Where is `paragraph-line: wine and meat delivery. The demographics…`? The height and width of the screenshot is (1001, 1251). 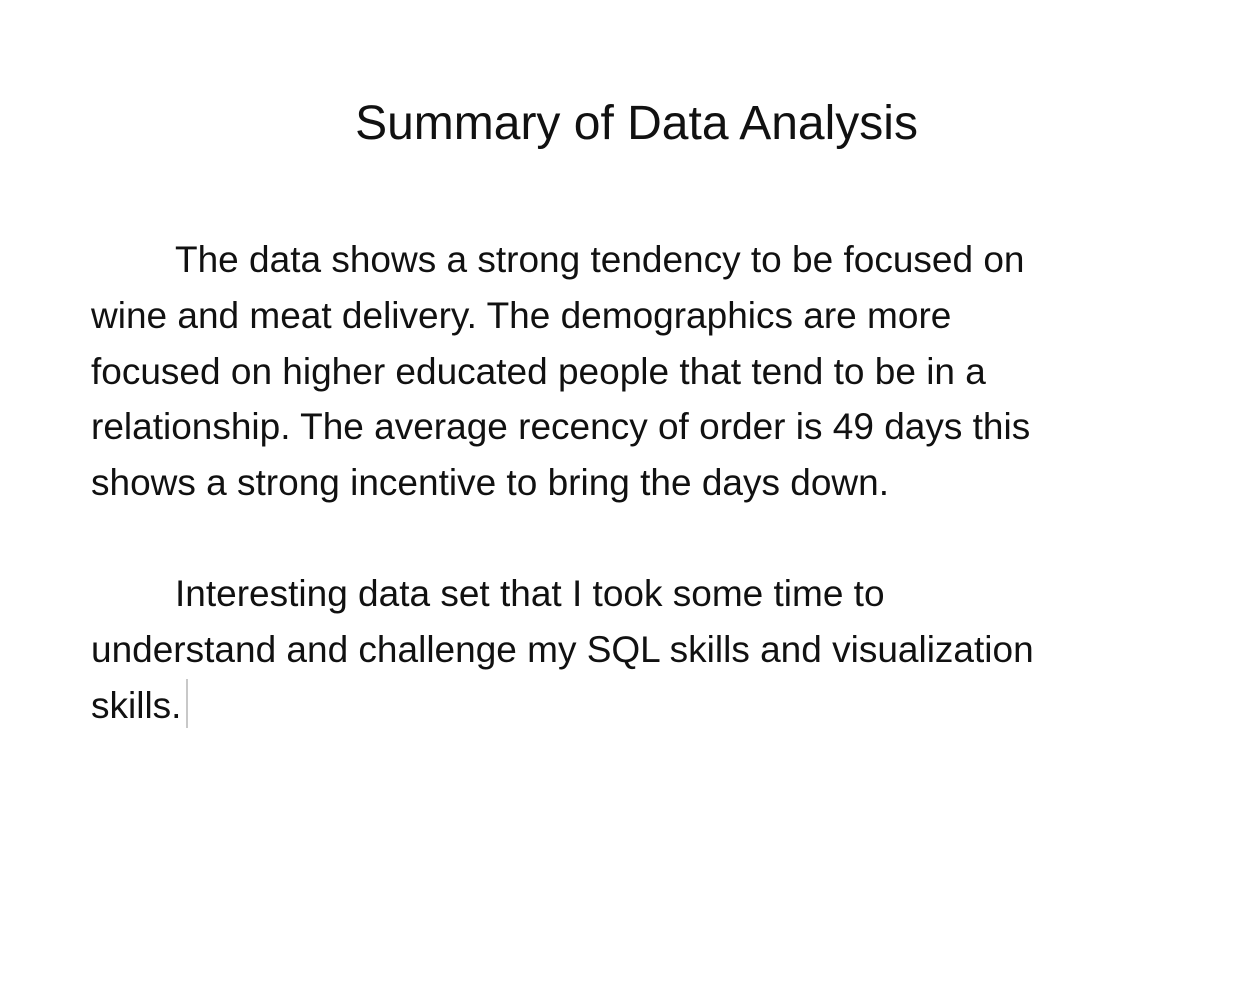
paragraph-line: wine and meat delivery. The demographics… is located at coordinates (521, 315).